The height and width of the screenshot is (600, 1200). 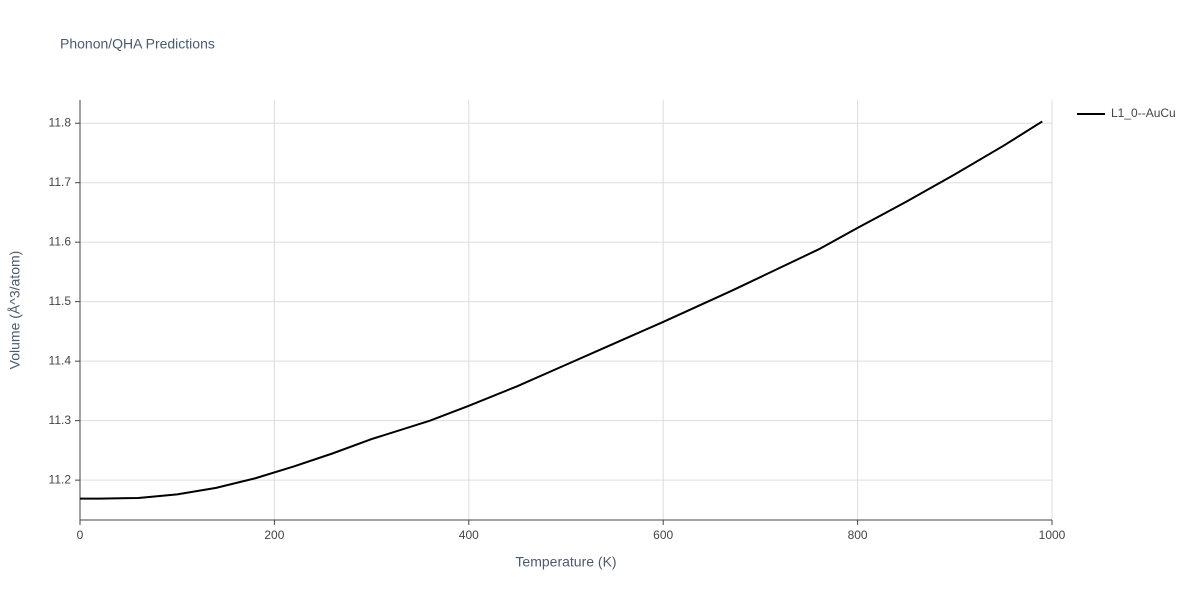 I want to click on legend-label: L1_0--AuCu, so click(x=1143, y=113).